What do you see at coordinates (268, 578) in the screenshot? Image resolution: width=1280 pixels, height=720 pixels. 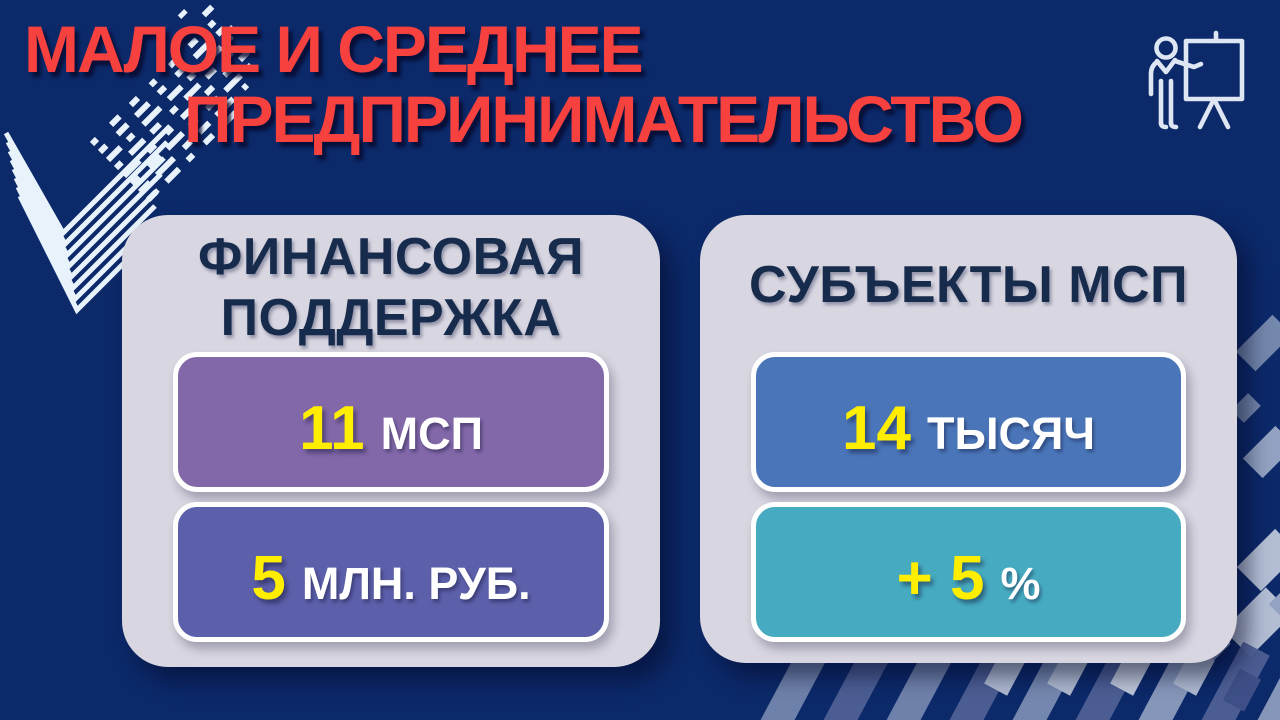 I see `stat-value: 5` at bounding box center [268, 578].